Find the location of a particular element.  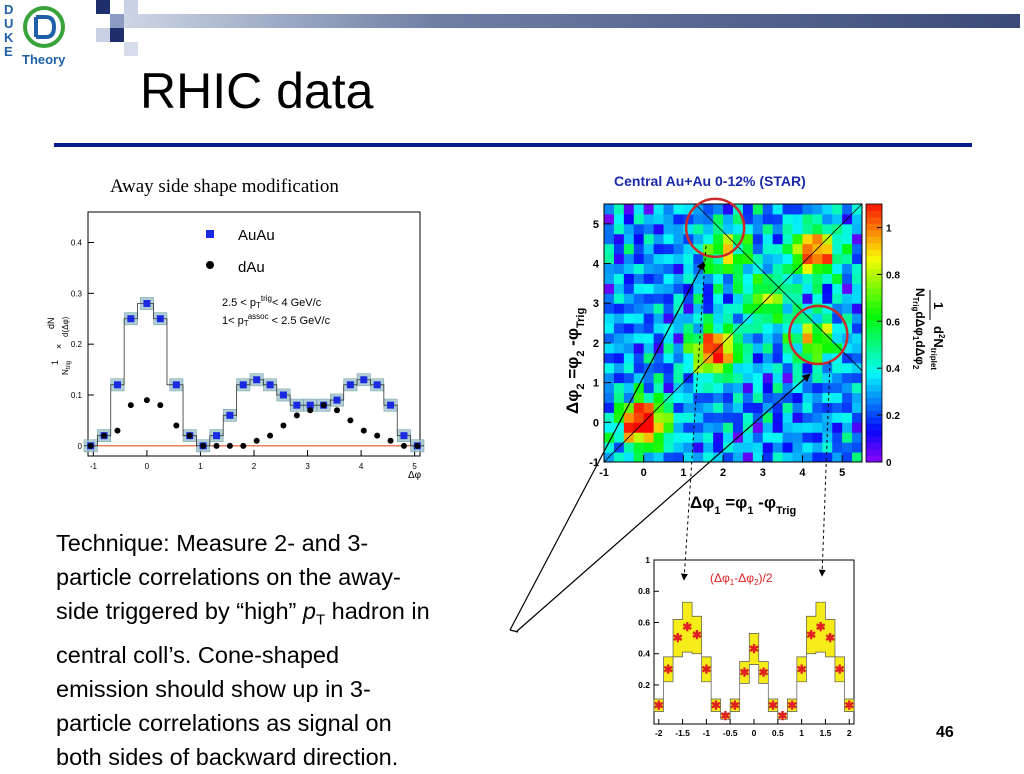

decor-square is located at coordinates (131, 7).